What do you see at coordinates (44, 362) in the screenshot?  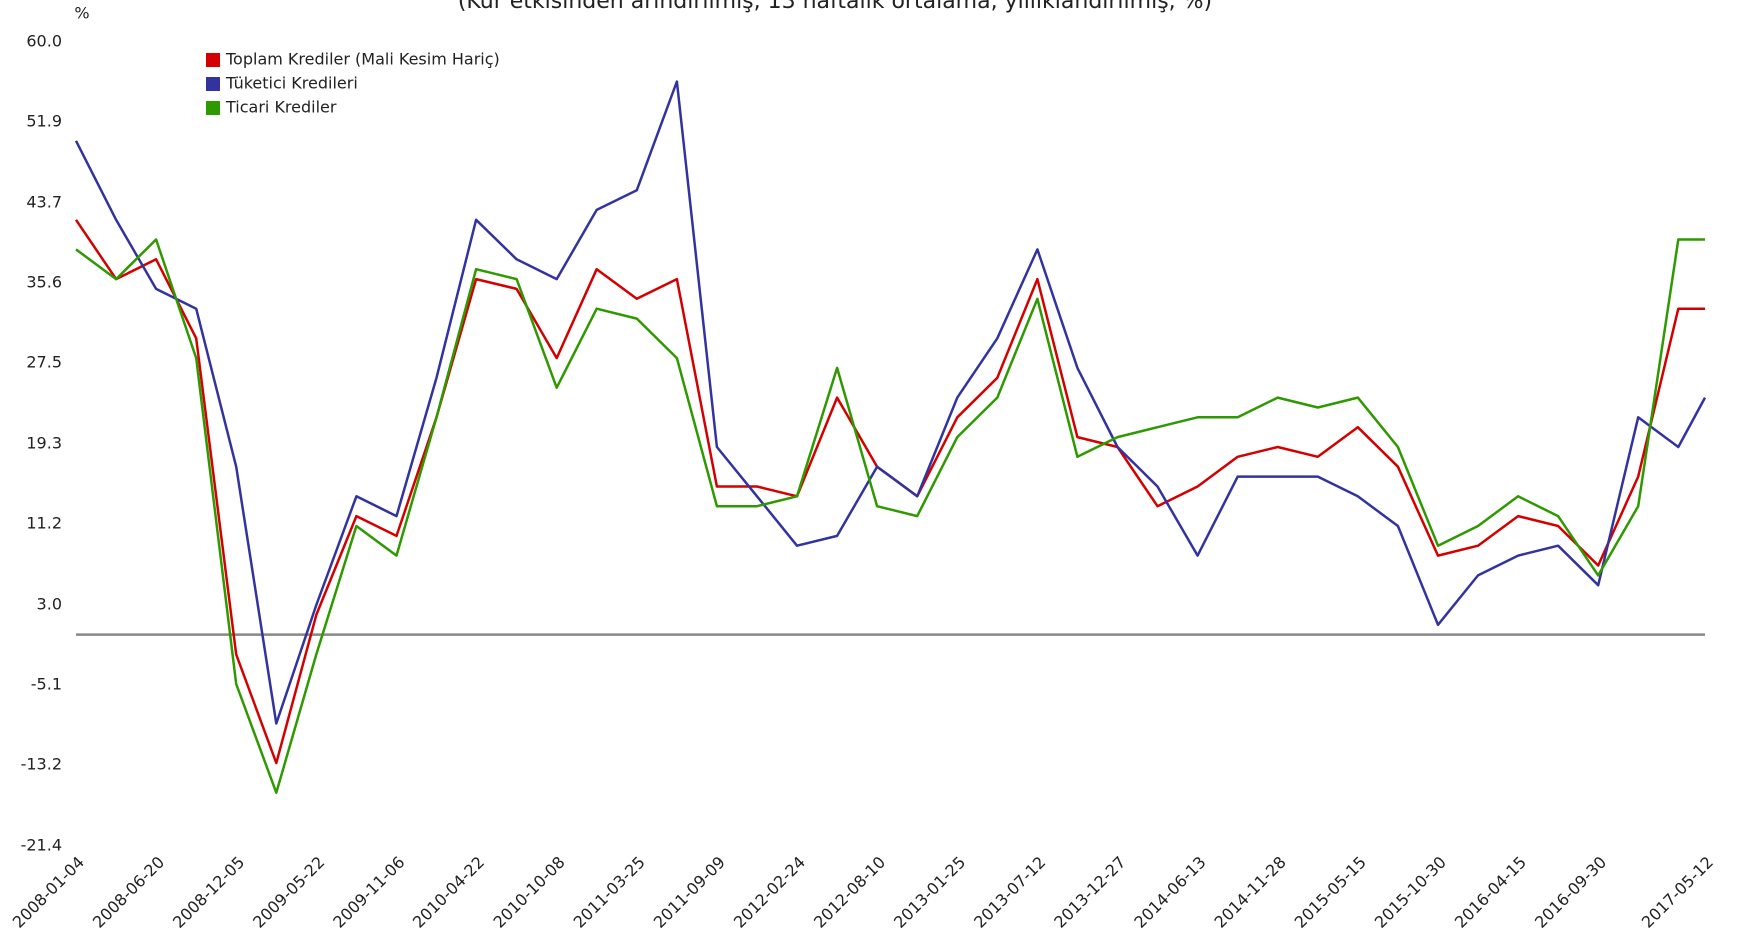 I see `y-tick-label: 27.5` at bounding box center [44, 362].